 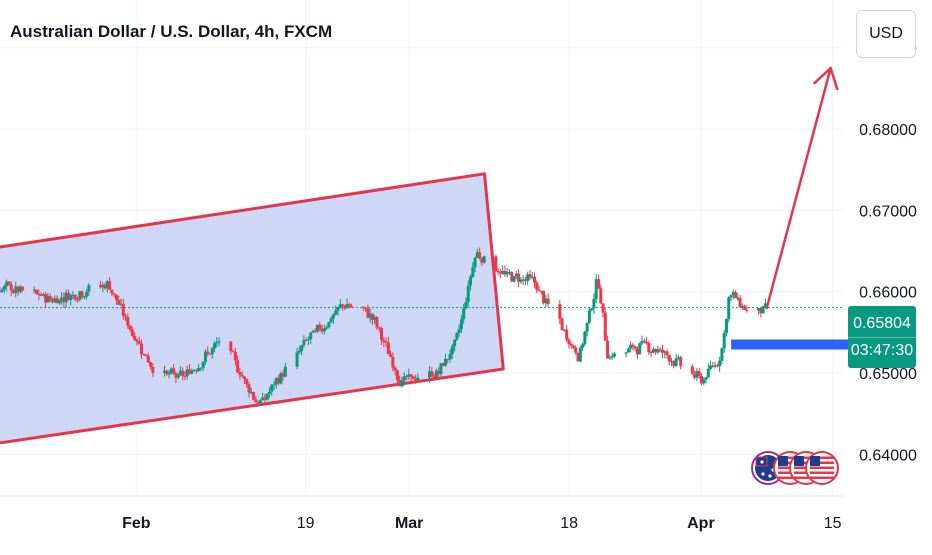 I want to click on current-price-value: 0.65804, so click(x=882, y=323).